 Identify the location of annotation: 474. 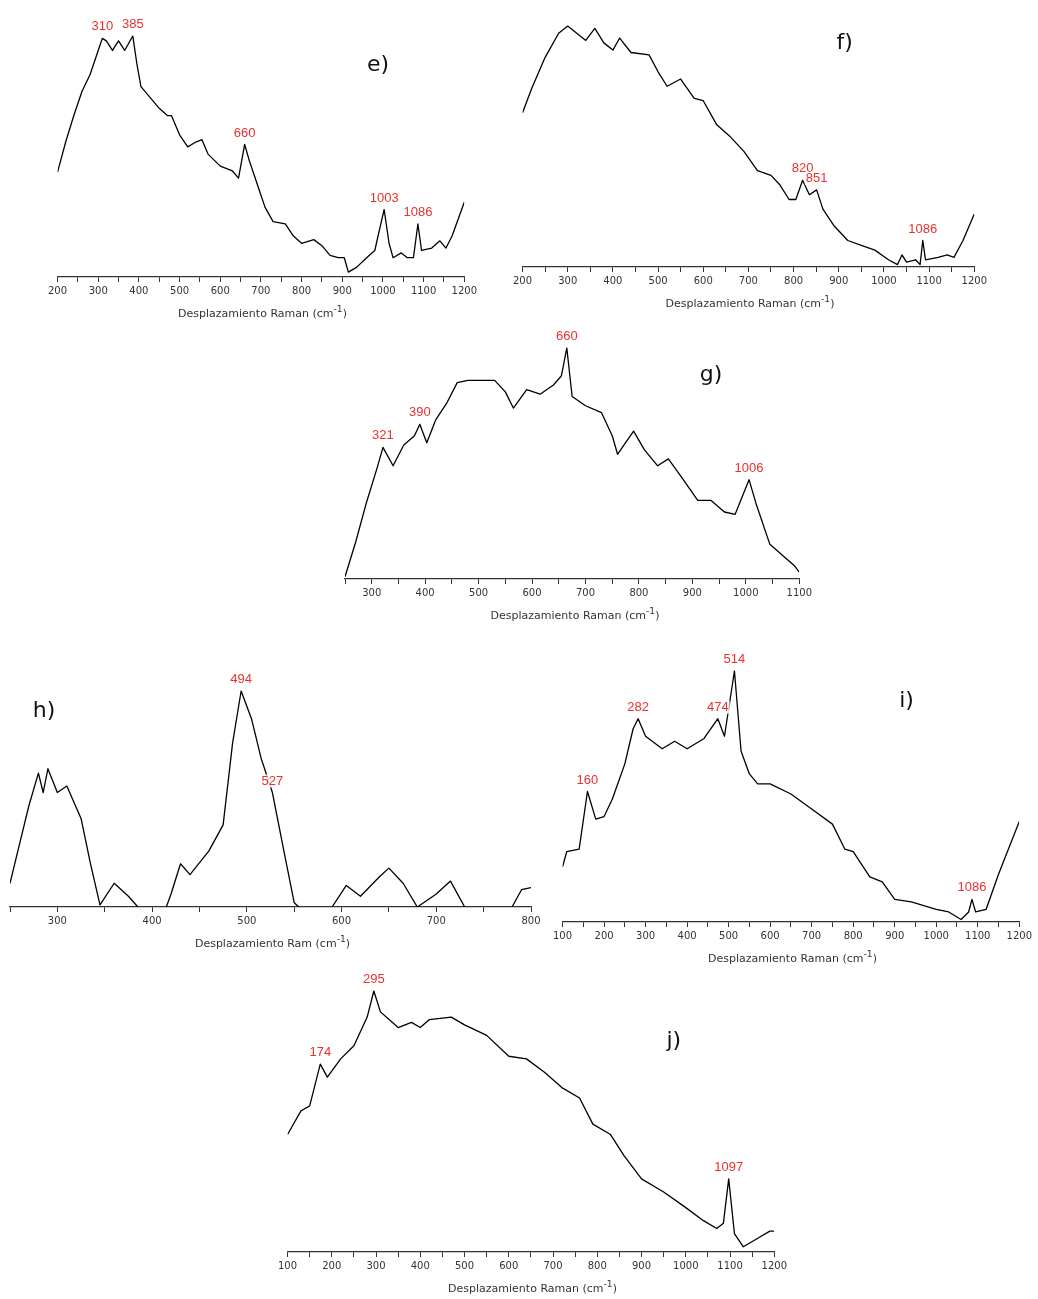
(717, 706).